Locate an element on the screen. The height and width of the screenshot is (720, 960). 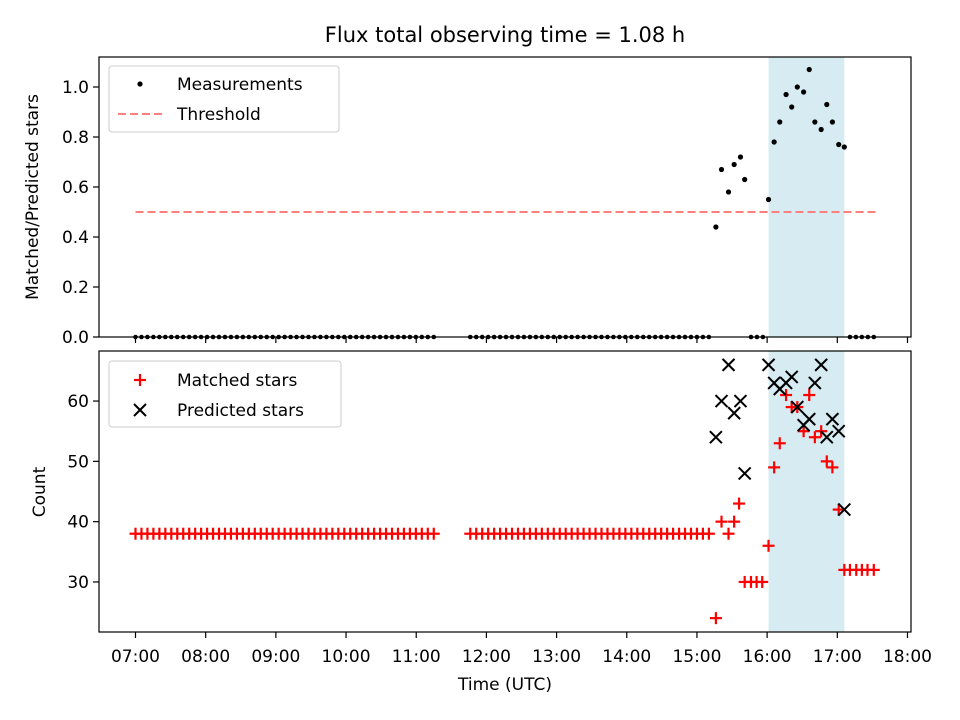
x-tick-label: 13:00 is located at coordinates (556, 657).